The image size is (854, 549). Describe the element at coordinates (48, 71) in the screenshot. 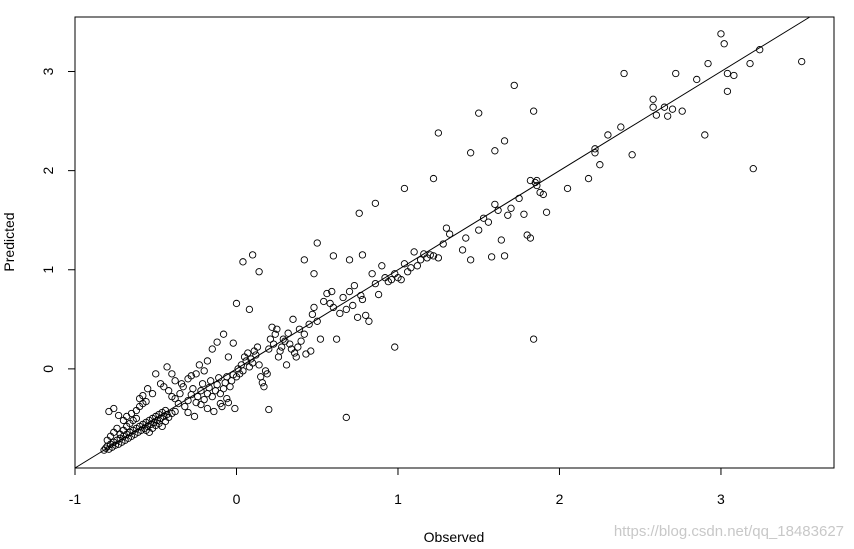

I see `y-tick-label: 3` at that location.